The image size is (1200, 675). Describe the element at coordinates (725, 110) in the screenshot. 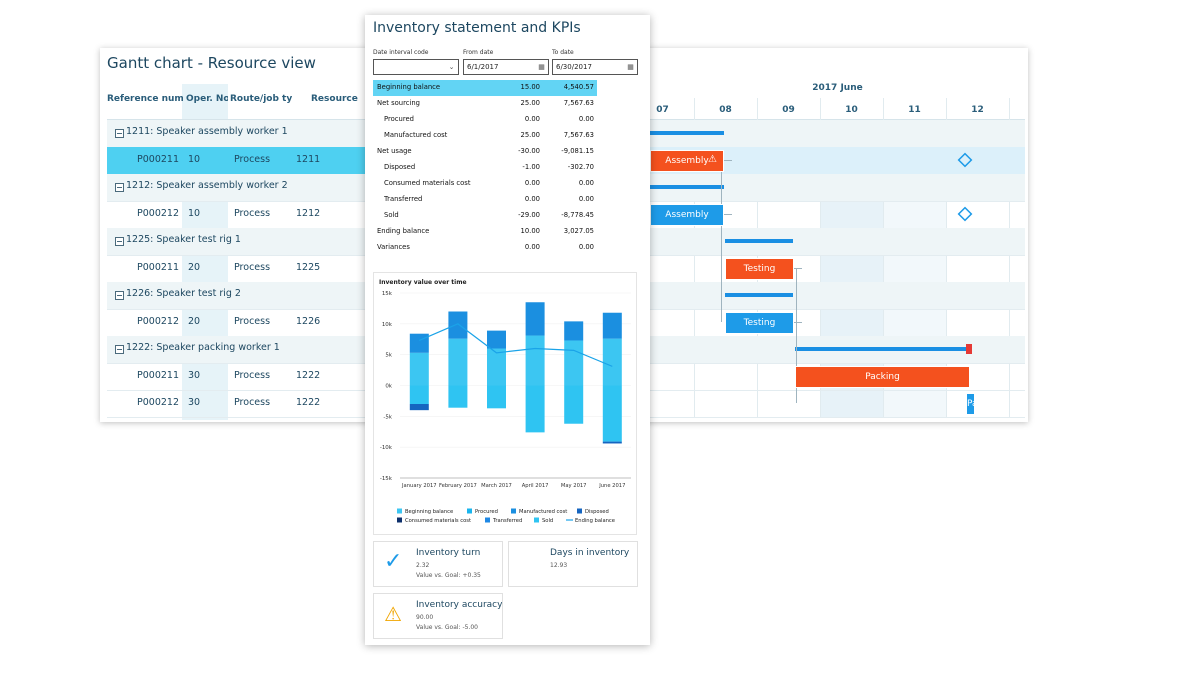

I see `day-label: 08` at that location.